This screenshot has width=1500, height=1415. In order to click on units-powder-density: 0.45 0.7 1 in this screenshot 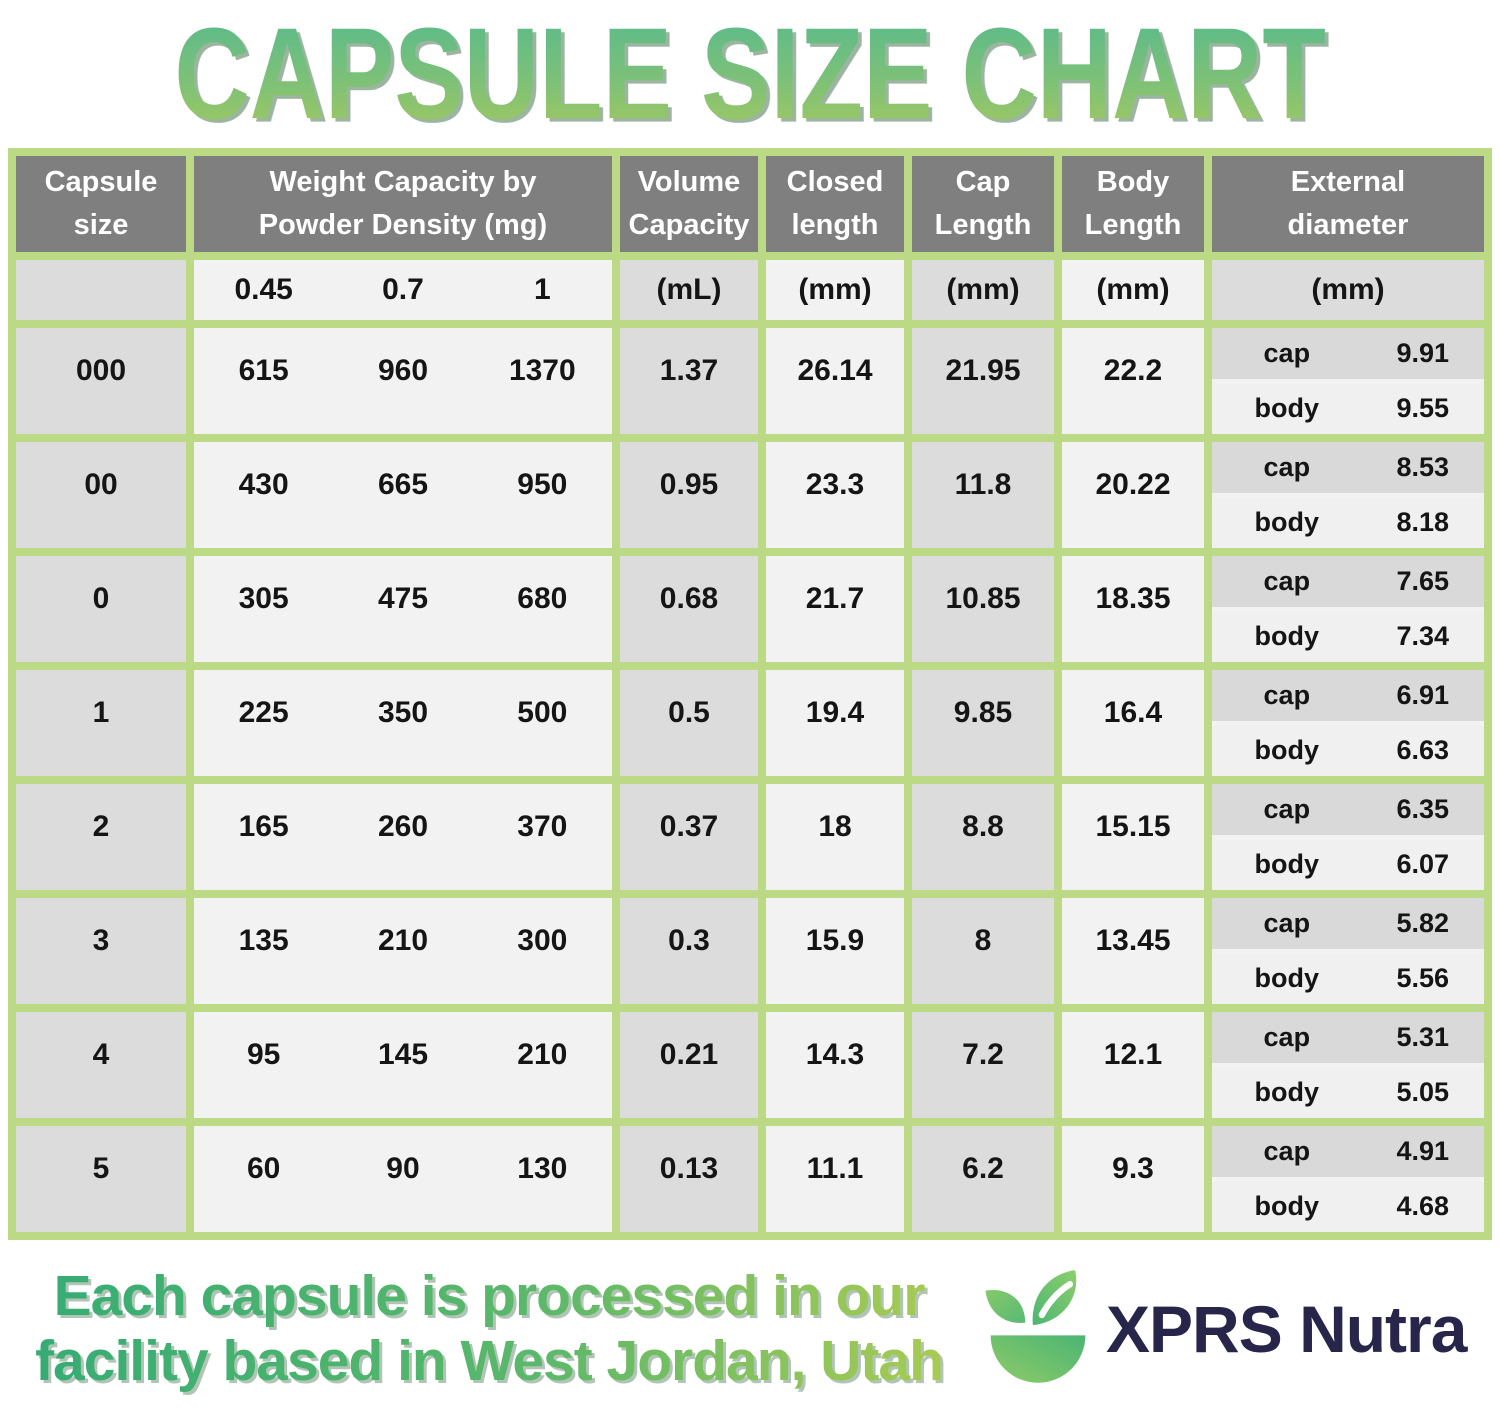, I will do `click(403, 290)`.